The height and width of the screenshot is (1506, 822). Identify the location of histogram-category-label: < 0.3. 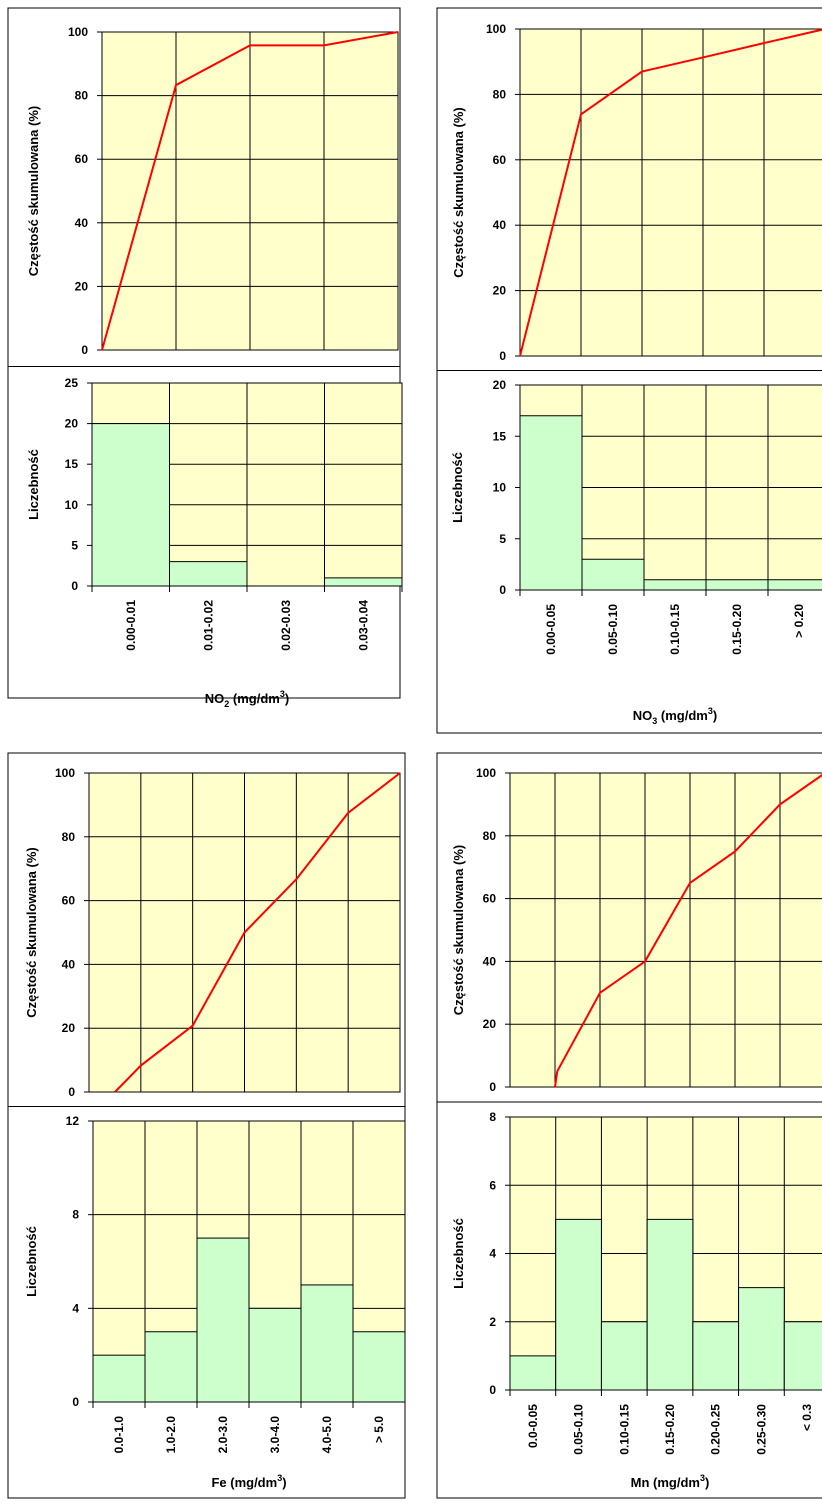
(807, 1417).